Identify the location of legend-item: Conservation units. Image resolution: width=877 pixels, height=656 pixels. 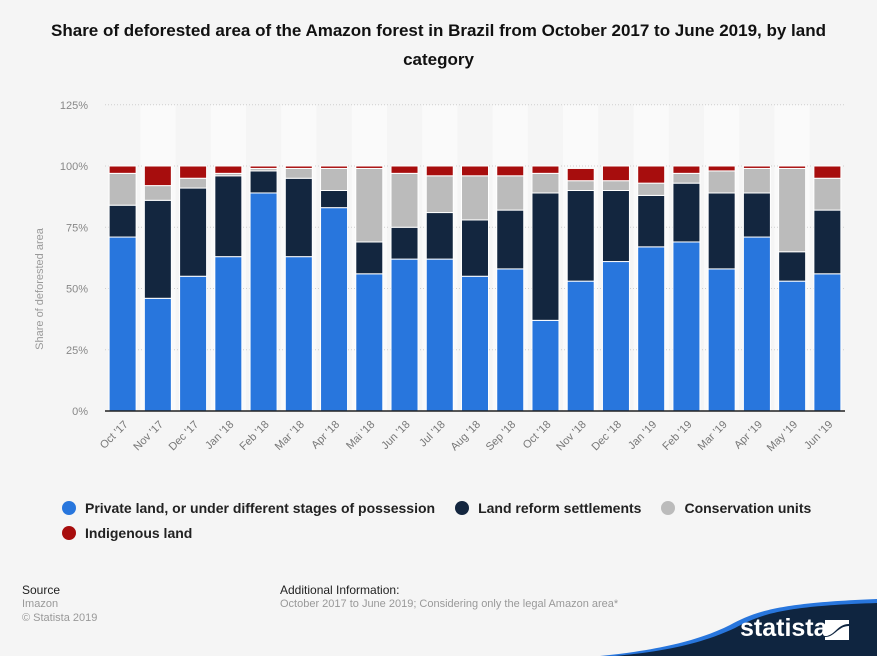
(736, 508).